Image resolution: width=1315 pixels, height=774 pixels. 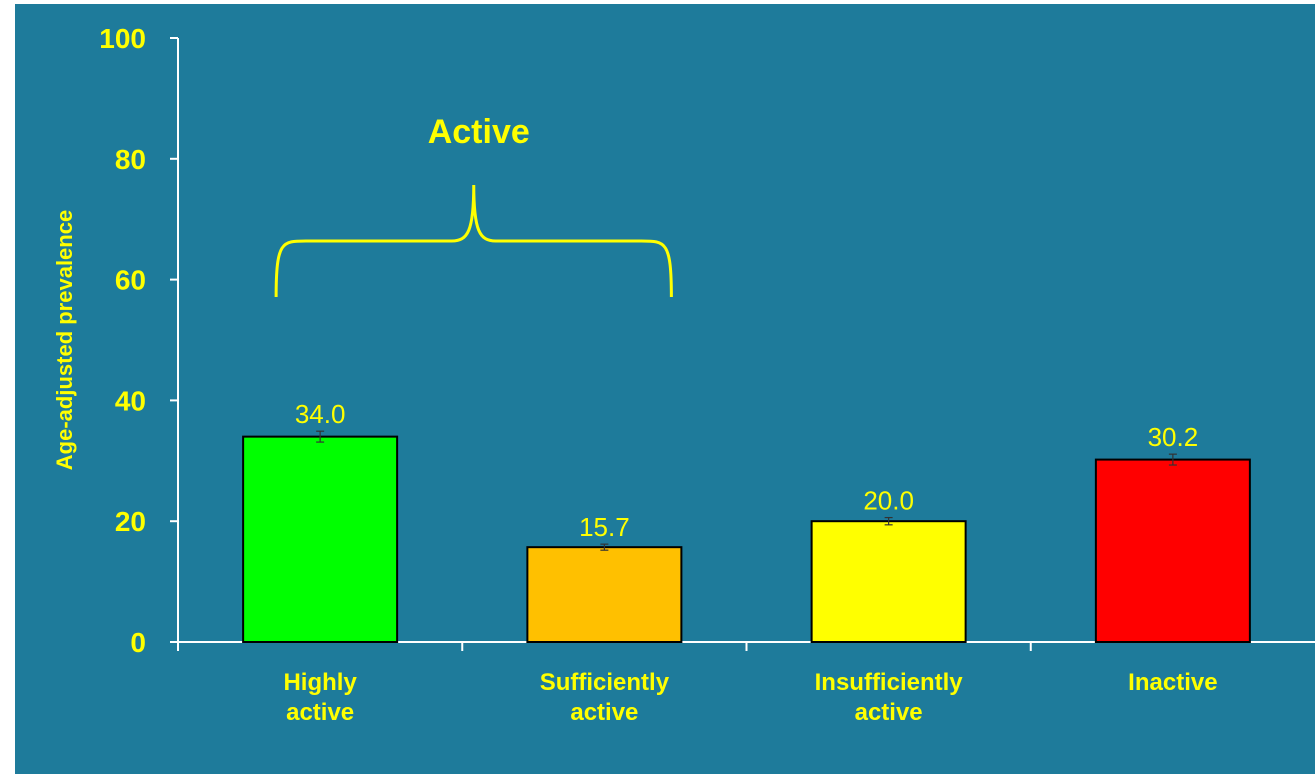 I want to click on data-label: 20.0, so click(x=888, y=501).